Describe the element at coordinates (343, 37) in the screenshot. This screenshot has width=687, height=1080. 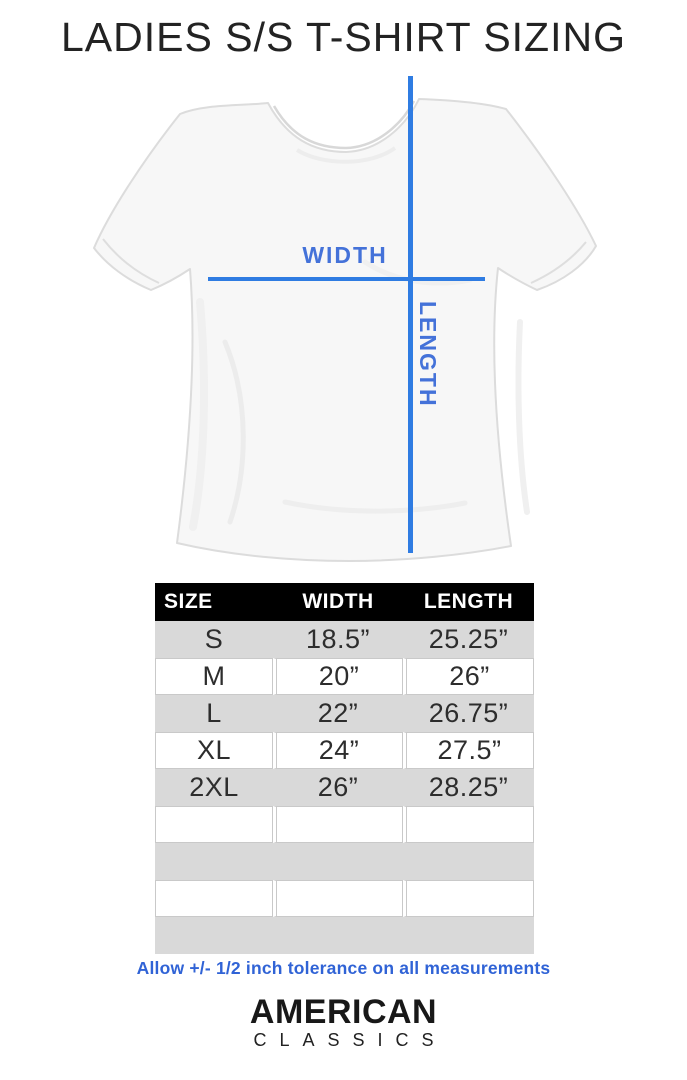
I see `page-title: LADIES S/S T-SHIRT SIZING` at that location.